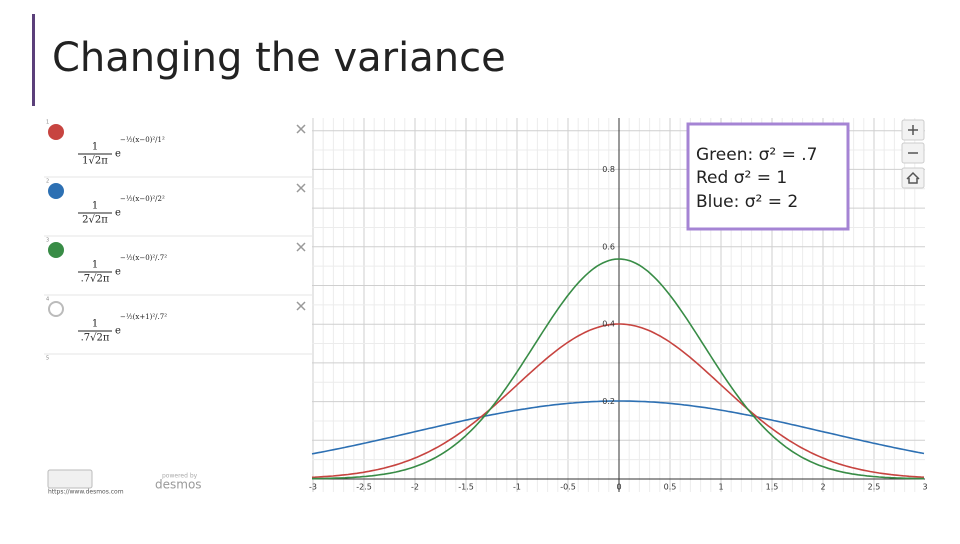  I want to click on url: https://www.desmos.com, so click(86, 492).